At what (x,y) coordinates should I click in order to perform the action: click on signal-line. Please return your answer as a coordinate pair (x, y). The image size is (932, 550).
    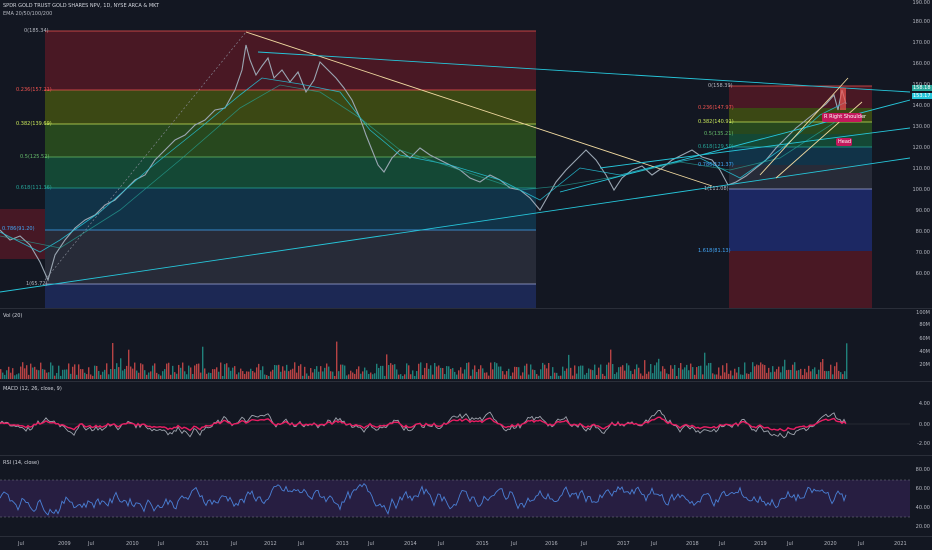
    Looking at the image, I should click on (423, 424).